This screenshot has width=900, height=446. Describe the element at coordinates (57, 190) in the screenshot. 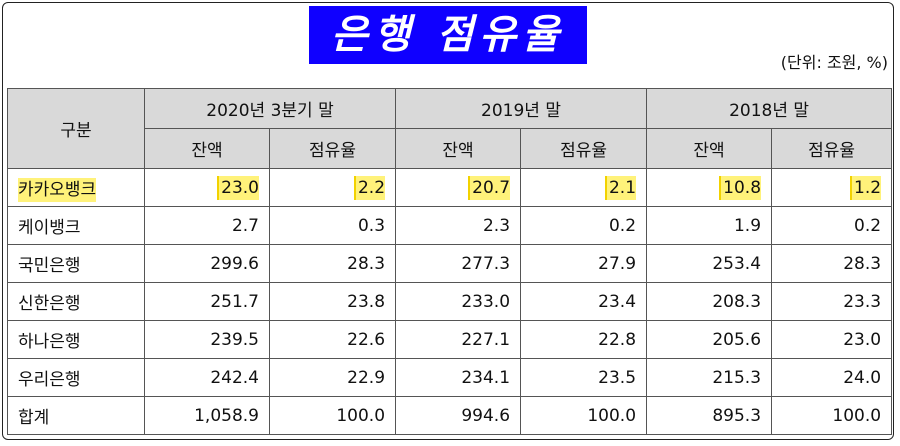

I see `bank-name: 카카오뱅크` at that location.